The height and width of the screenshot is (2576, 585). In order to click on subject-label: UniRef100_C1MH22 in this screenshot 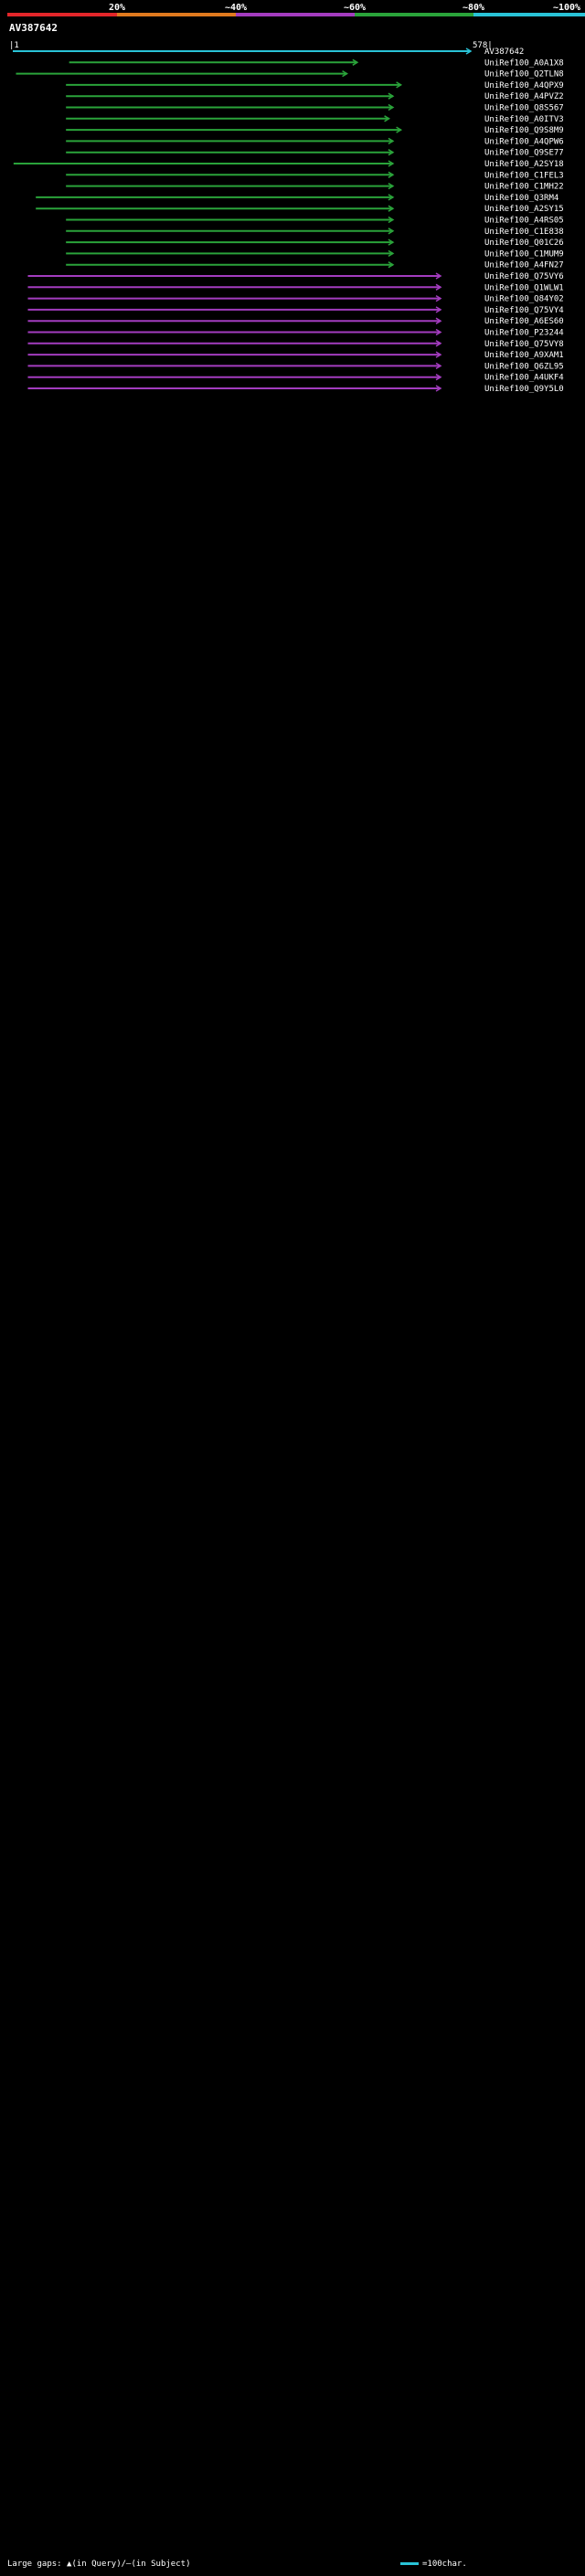, I will do `click(524, 187)`.